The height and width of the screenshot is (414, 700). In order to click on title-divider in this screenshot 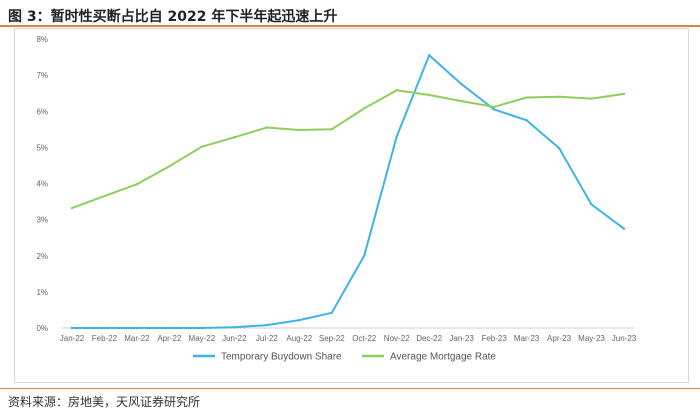, I will do `click(350, 26)`.